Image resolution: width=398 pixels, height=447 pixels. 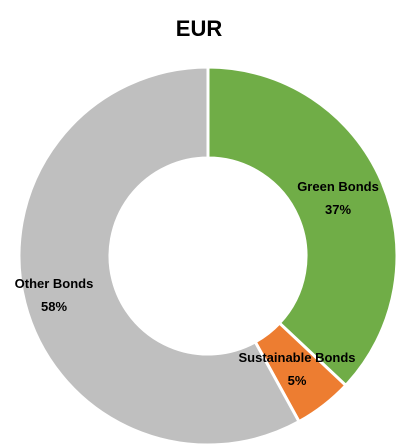 I want to click on slice-label-name: Green Bonds, so click(x=338, y=186).